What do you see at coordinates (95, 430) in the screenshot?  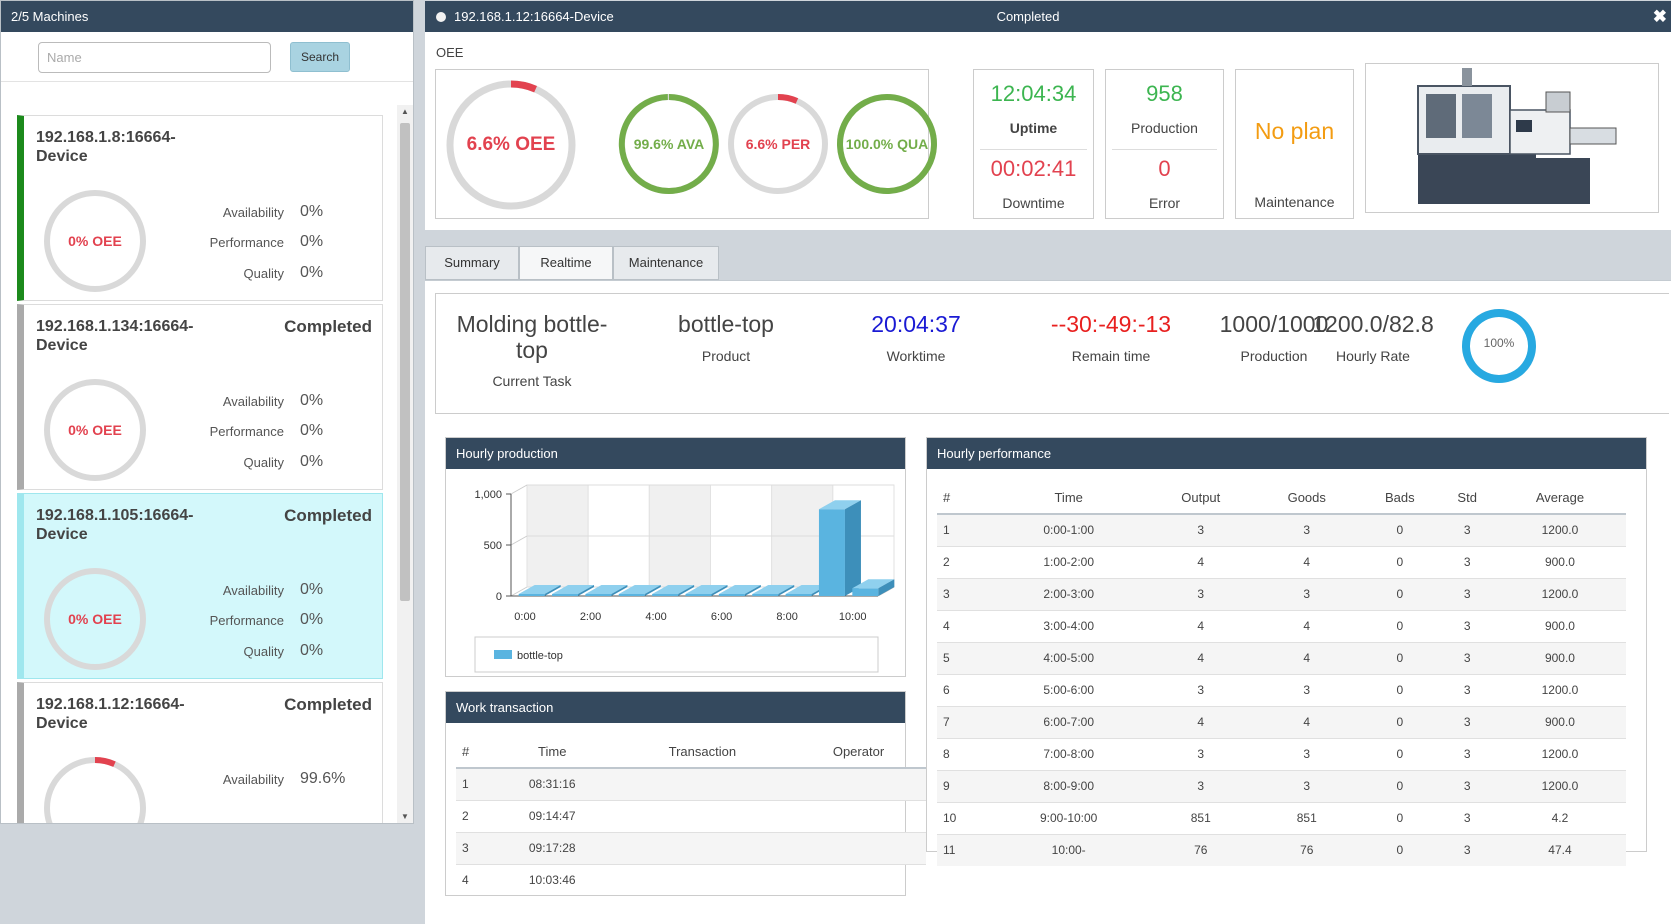 I see `machine-oee-label: 0% OEE` at bounding box center [95, 430].